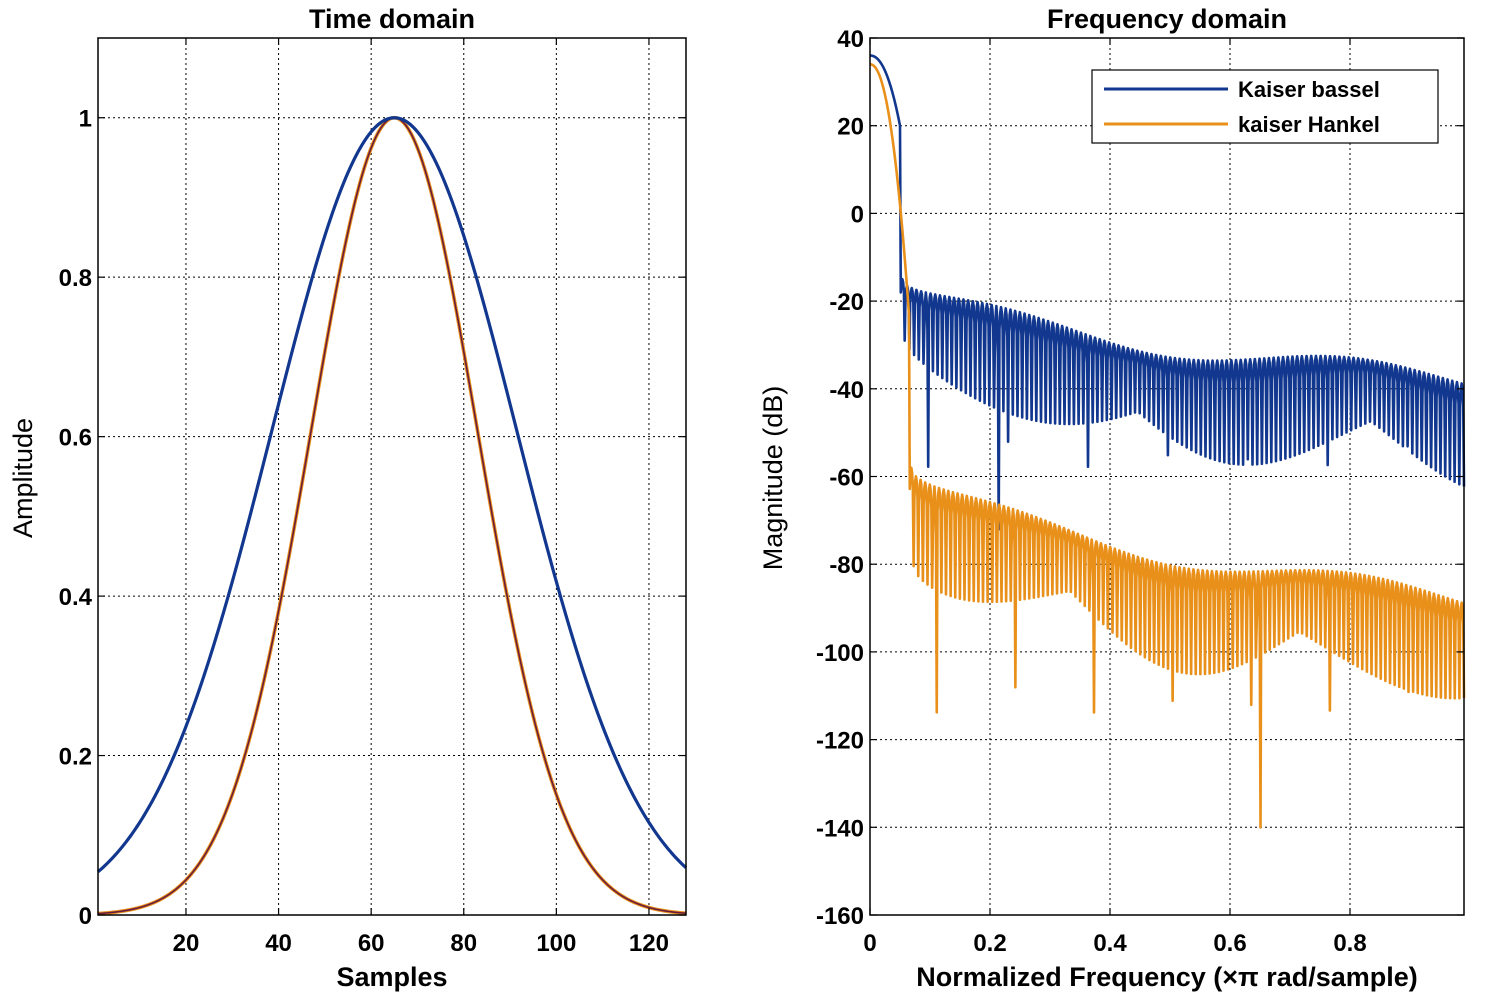  What do you see at coordinates (463, 943) in the screenshot?
I see `x-tick-label: 80` at bounding box center [463, 943].